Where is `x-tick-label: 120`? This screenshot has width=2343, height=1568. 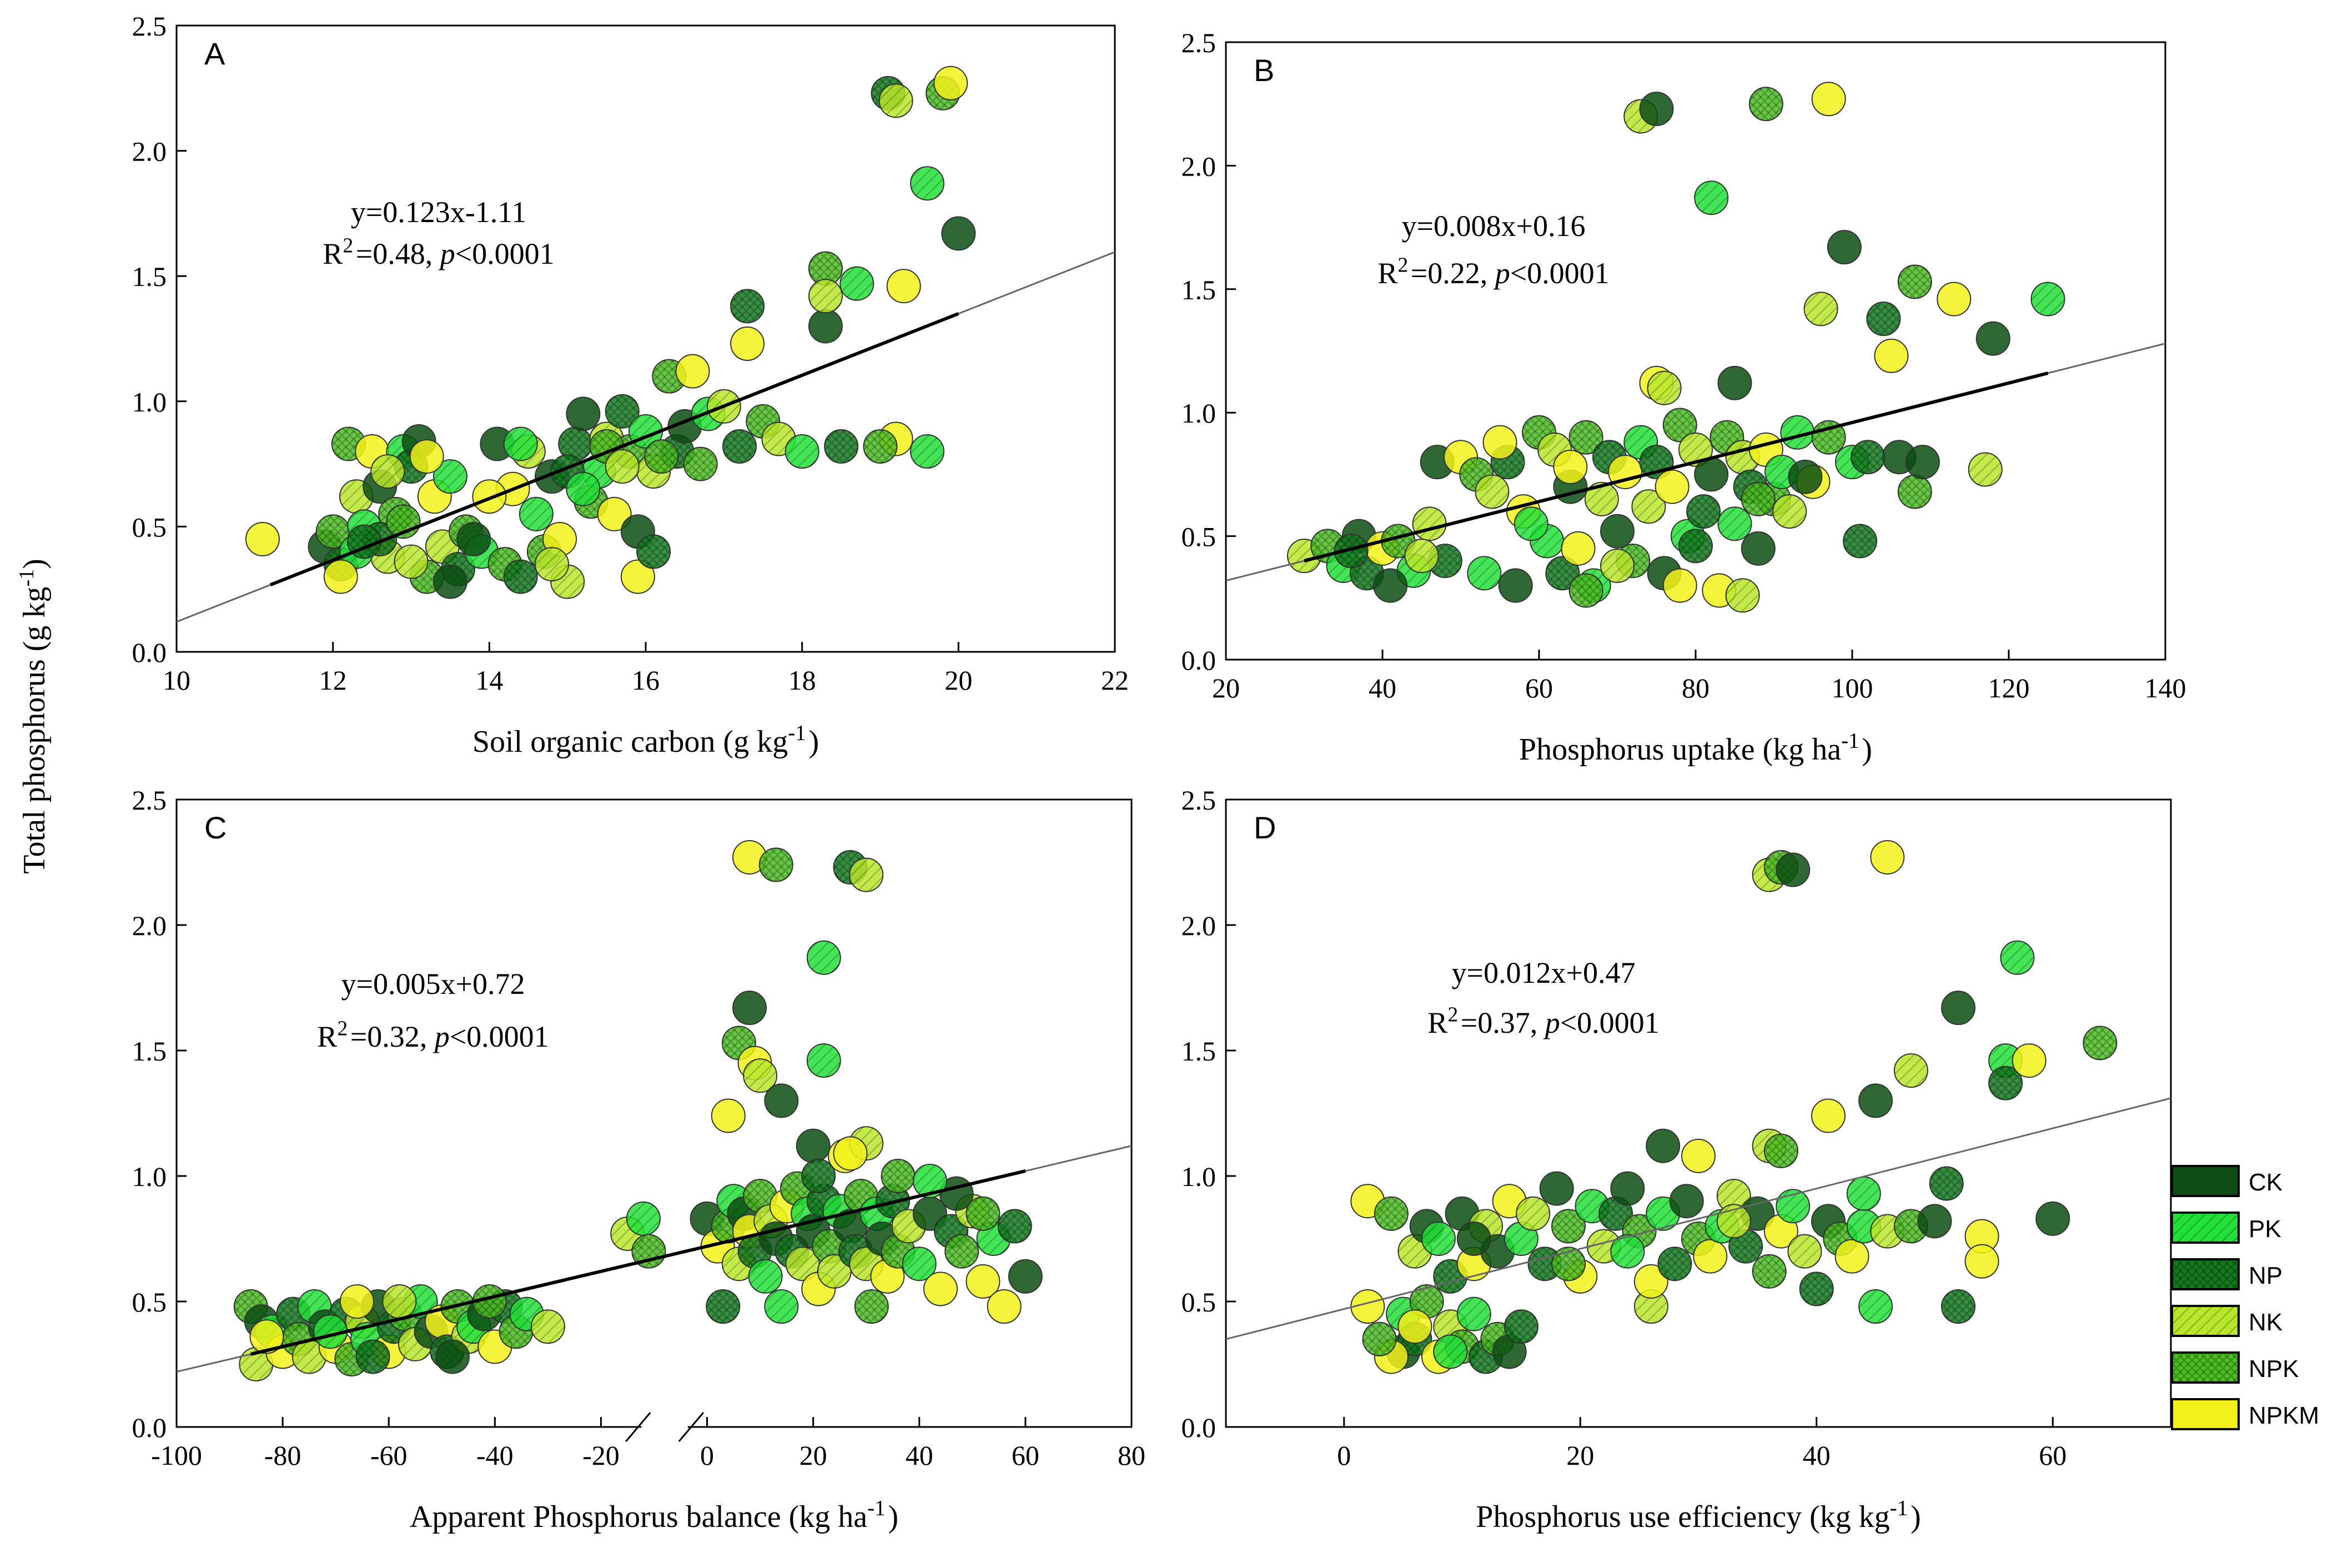 x-tick-label: 120 is located at coordinates (2009, 687).